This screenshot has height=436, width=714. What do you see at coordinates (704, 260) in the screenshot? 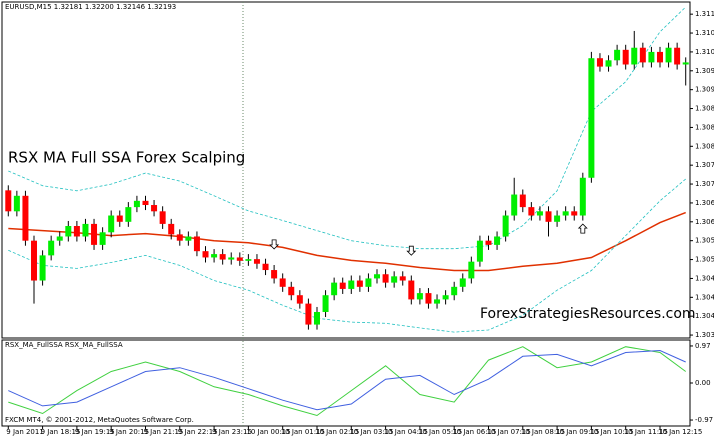
I see `y-tick-label: 1.30535` at bounding box center [704, 260].